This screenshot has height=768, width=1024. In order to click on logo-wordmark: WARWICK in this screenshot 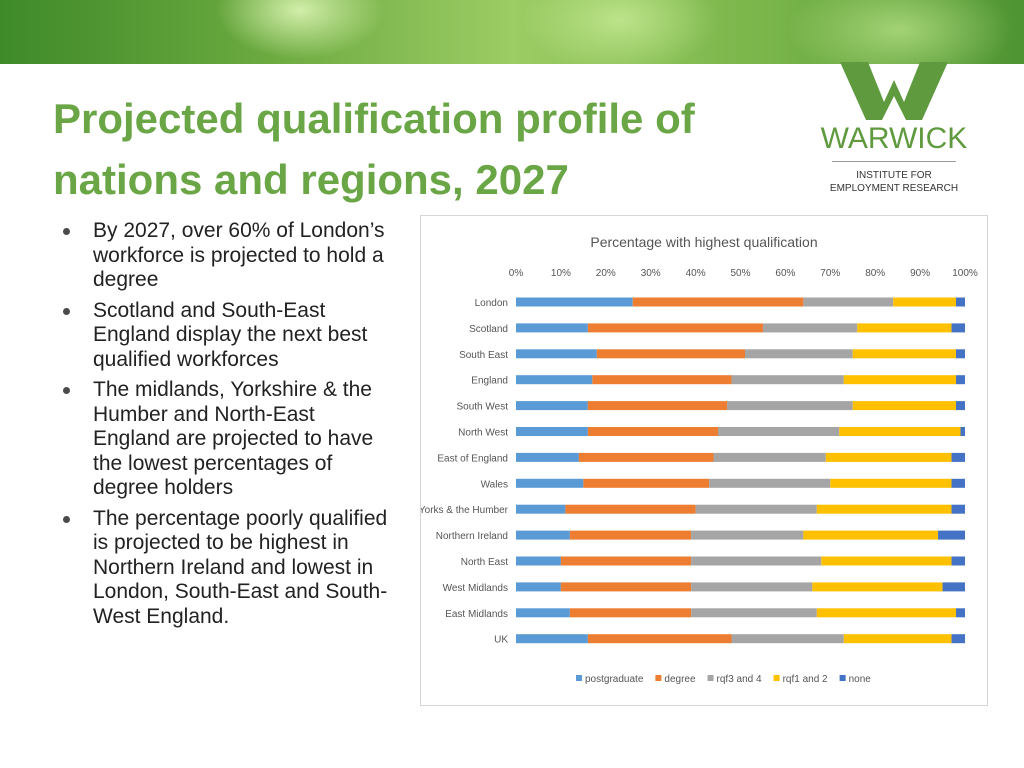, I will do `click(894, 138)`.